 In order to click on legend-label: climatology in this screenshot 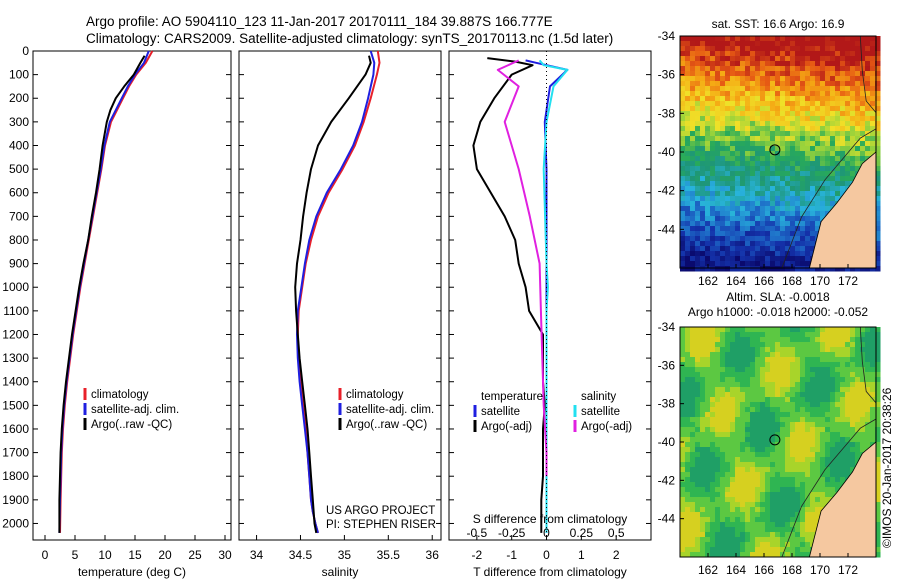, I will do `click(375, 395)`.